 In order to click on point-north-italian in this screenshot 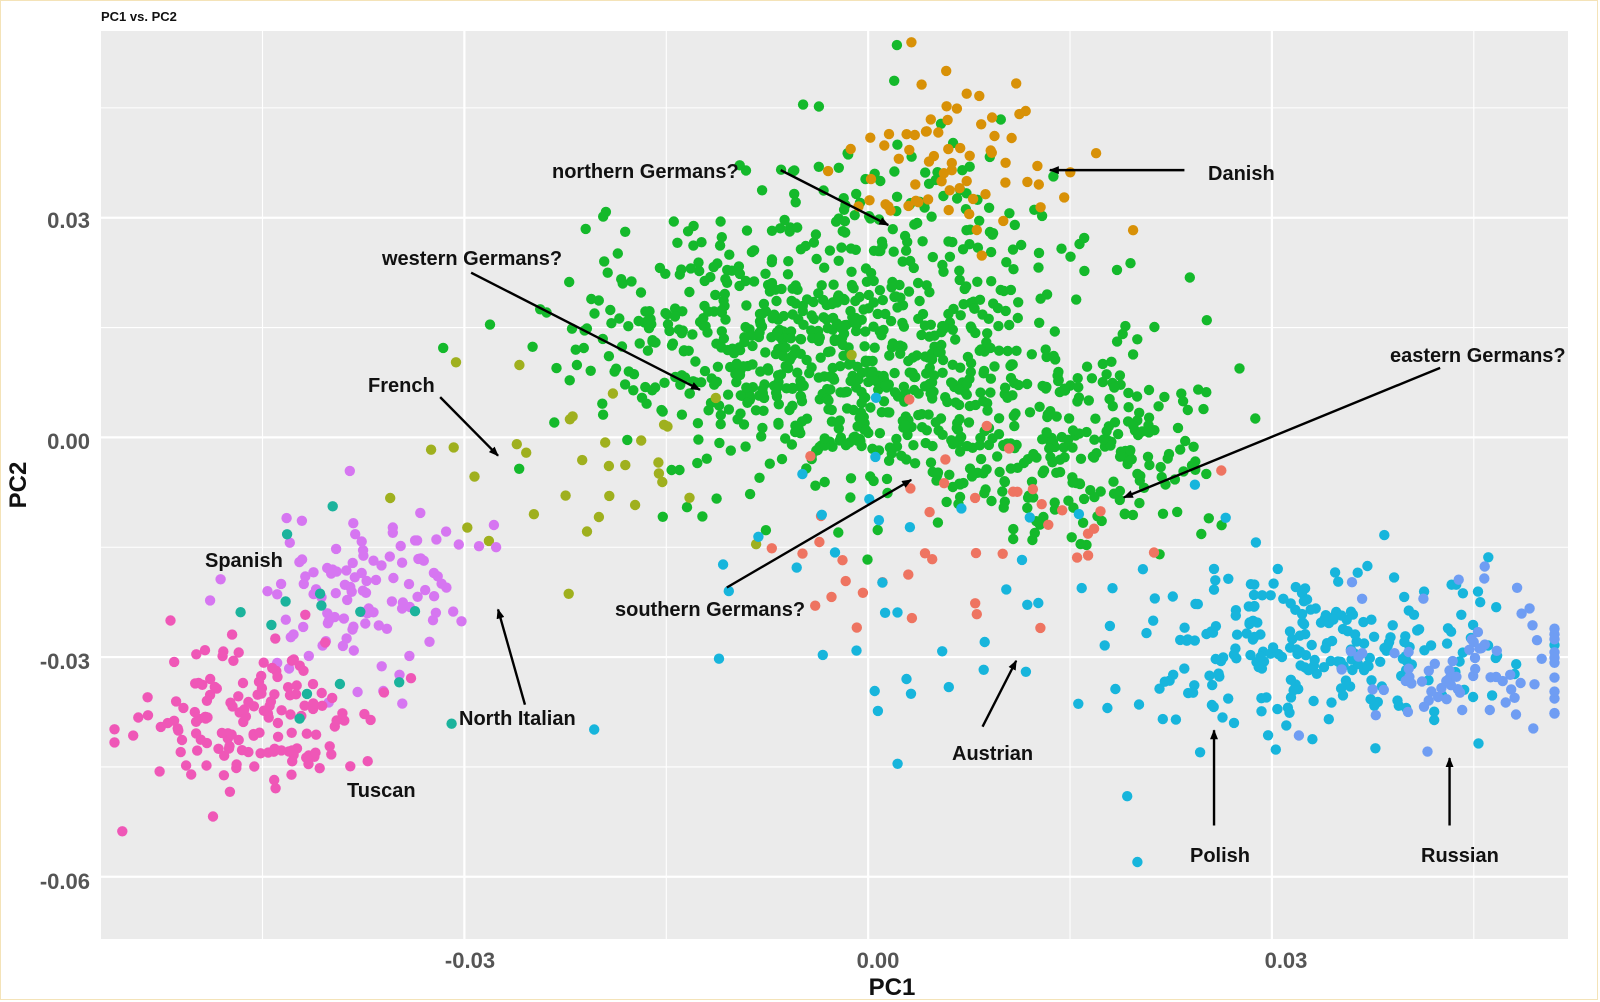, I will do `click(320, 593)`.